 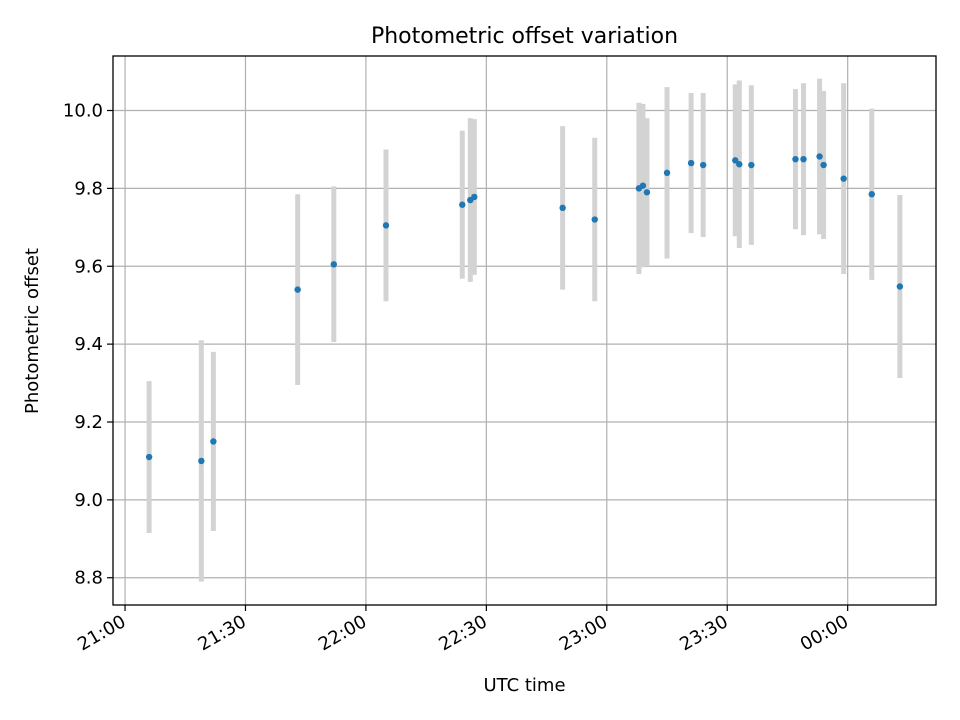 I want to click on y-tick-label: 10.0, so click(x=83, y=111).